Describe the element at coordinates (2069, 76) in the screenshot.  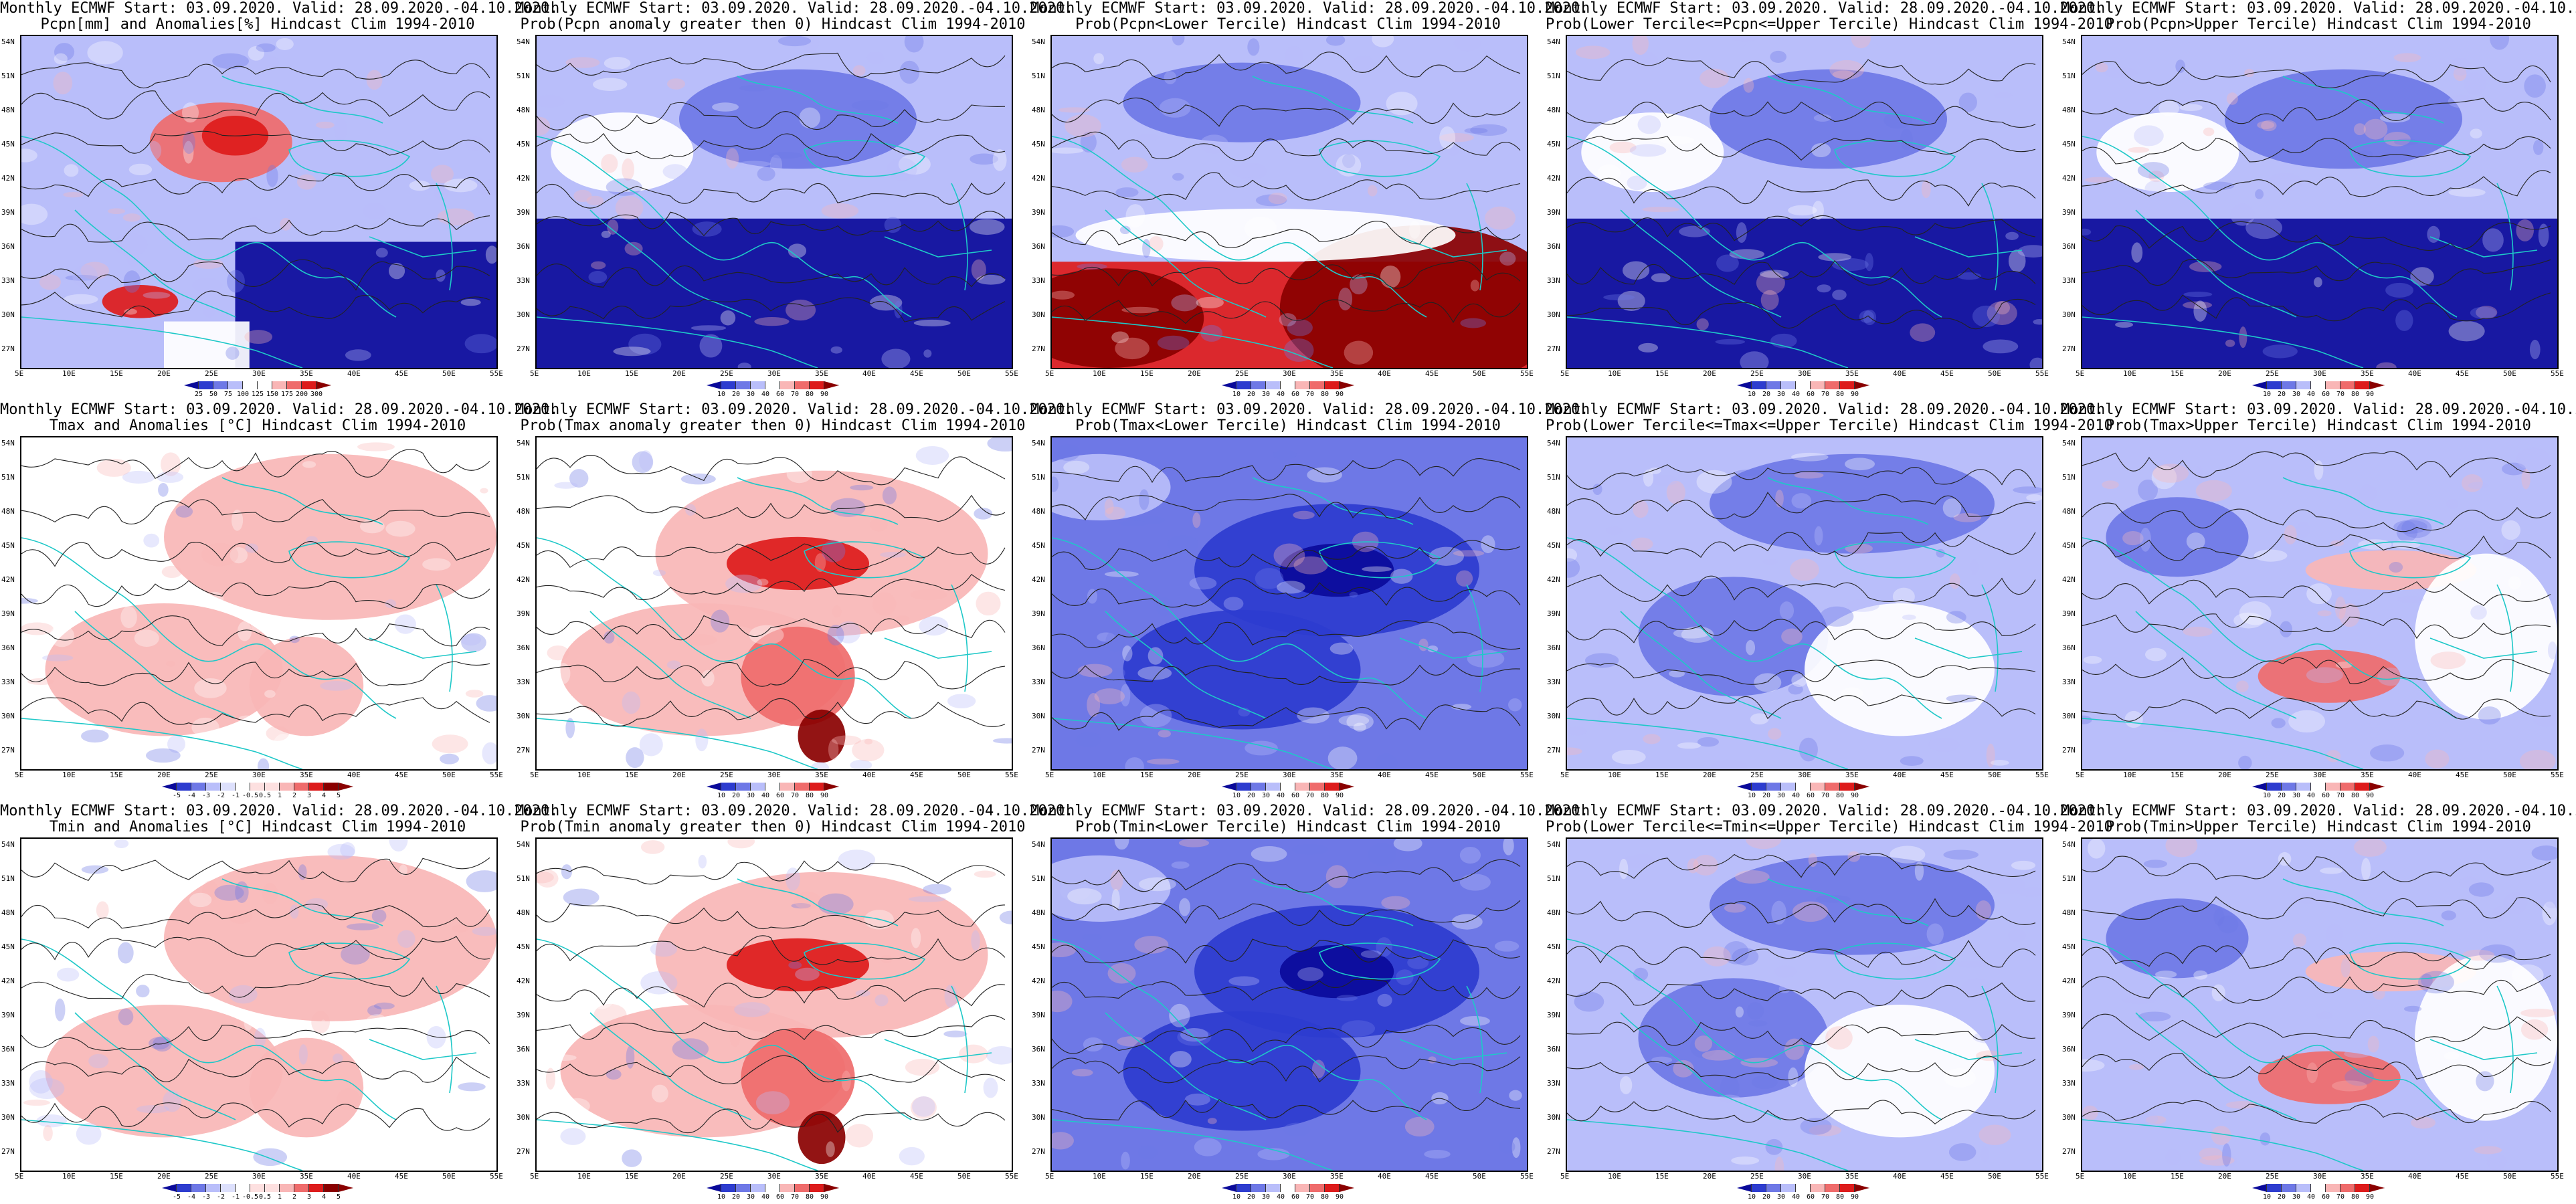
I see `latitude-label: 51N` at that location.